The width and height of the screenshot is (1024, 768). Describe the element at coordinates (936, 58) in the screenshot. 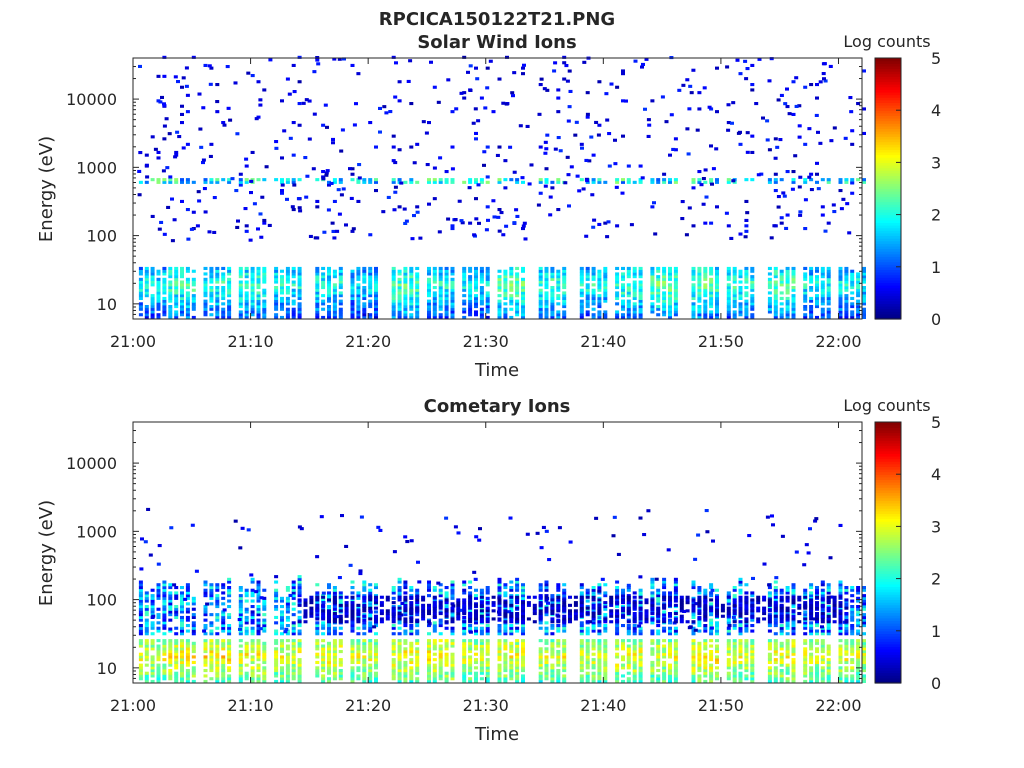

I see `colorbar-tick-label: 5` at that location.